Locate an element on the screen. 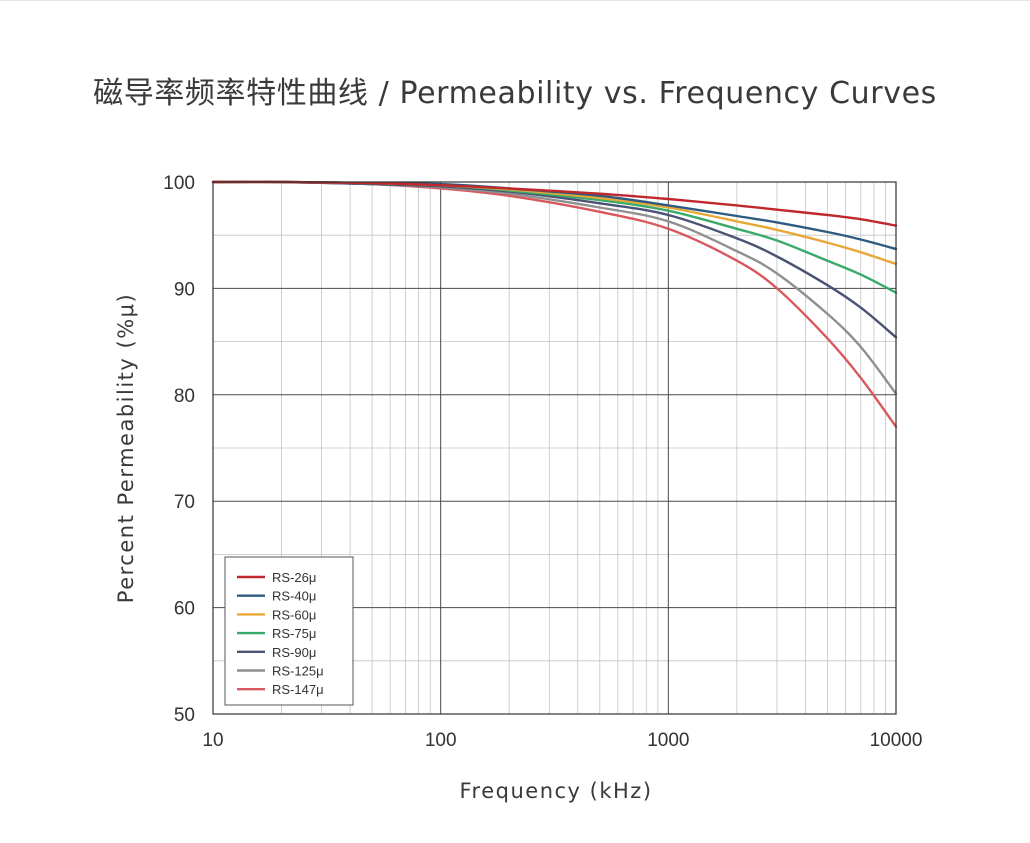 The height and width of the screenshot is (843, 1030). x-tick-label: 1000 is located at coordinates (668, 740).